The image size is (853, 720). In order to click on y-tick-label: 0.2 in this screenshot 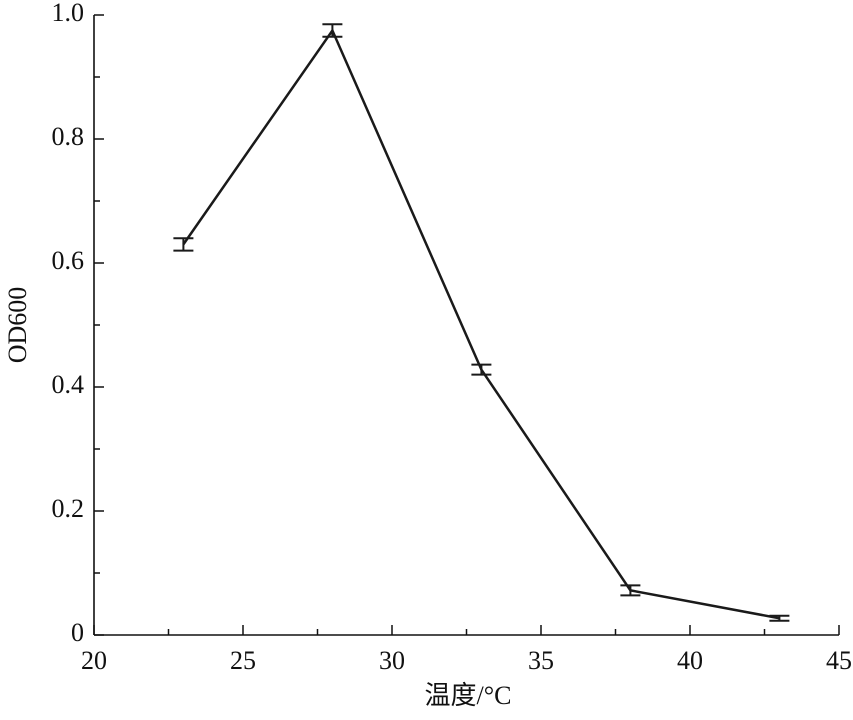, I will do `click(68, 508)`.